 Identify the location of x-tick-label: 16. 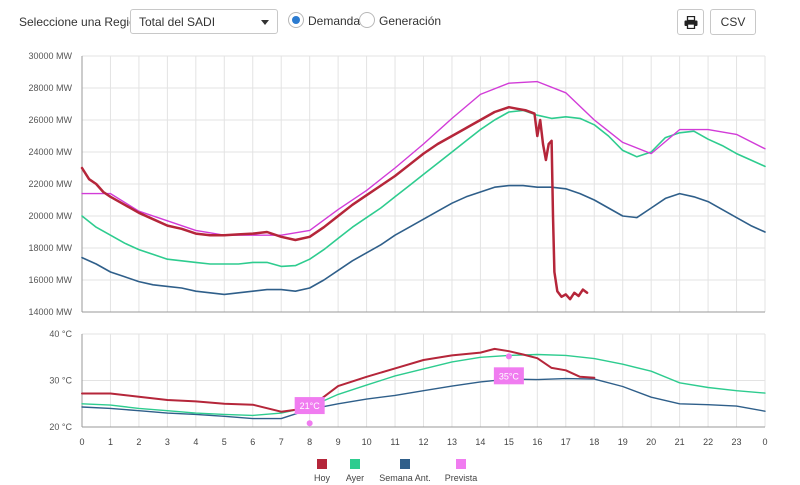
(537, 442).